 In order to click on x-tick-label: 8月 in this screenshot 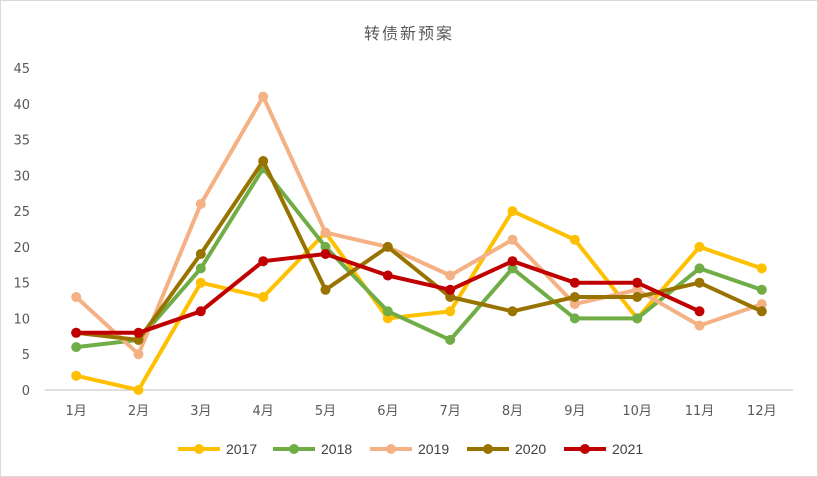, I will do `click(512, 411)`.